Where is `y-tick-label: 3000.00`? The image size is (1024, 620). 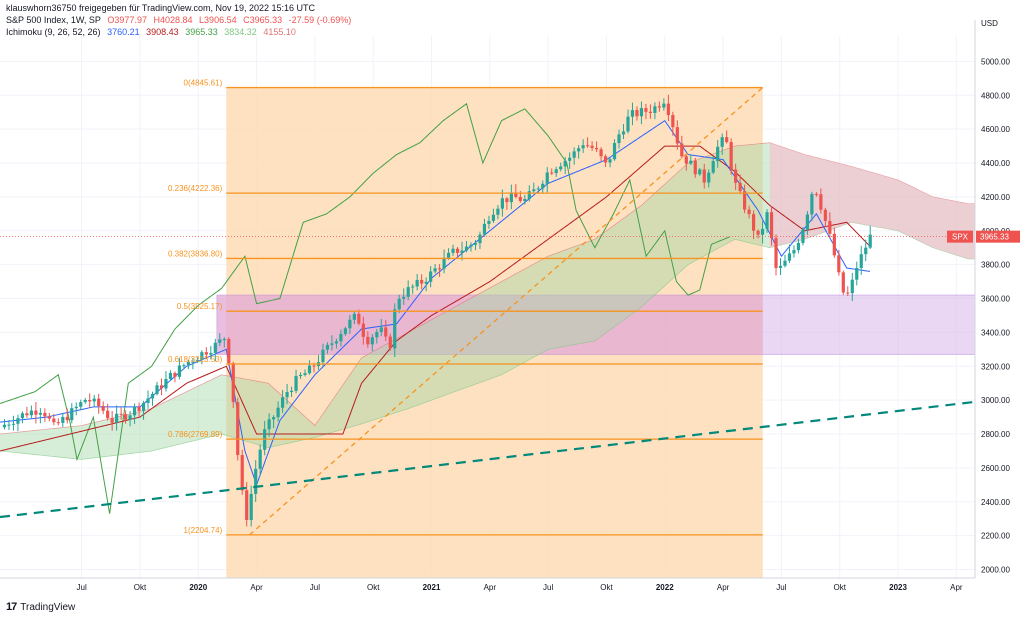
y-tick-label: 3000.00 is located at coordinates (995, 400).